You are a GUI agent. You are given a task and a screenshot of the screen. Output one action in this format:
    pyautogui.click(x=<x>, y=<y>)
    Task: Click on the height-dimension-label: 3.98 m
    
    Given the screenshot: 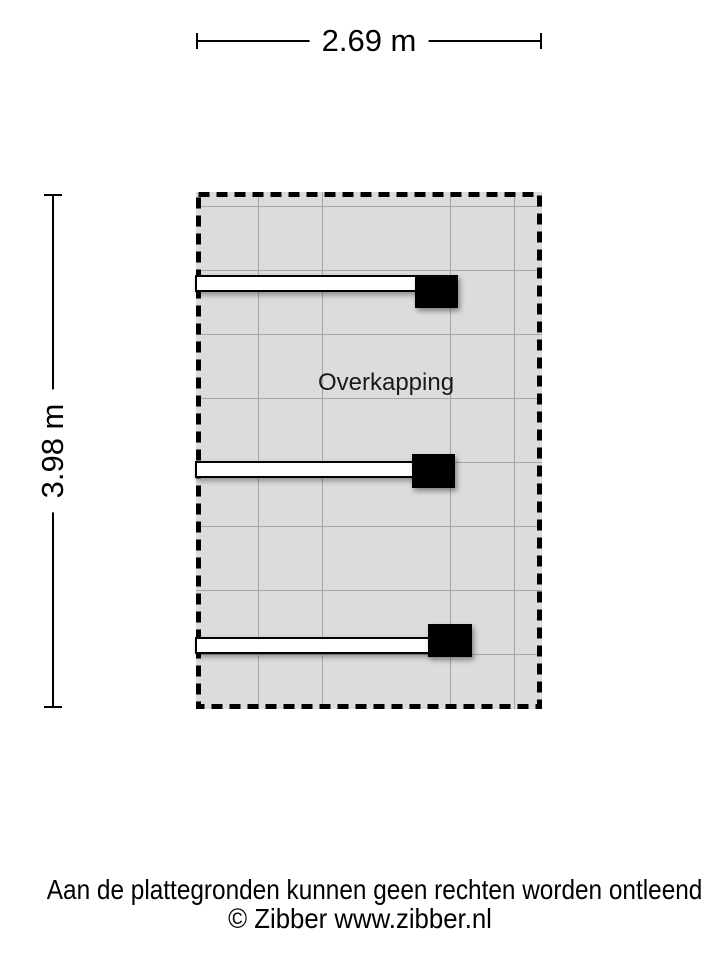 What is the action you would take?
    pyautogui.click(x=53, y=451)
    